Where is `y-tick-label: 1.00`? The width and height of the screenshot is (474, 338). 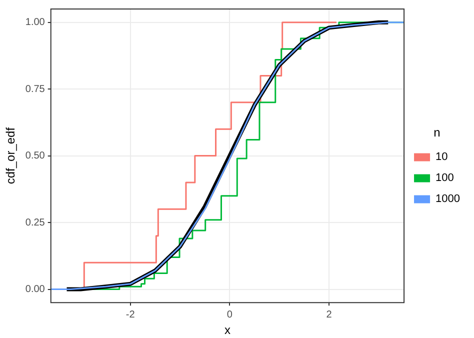 y-tick-label: 1.00 is located at coordinates (35, 22).